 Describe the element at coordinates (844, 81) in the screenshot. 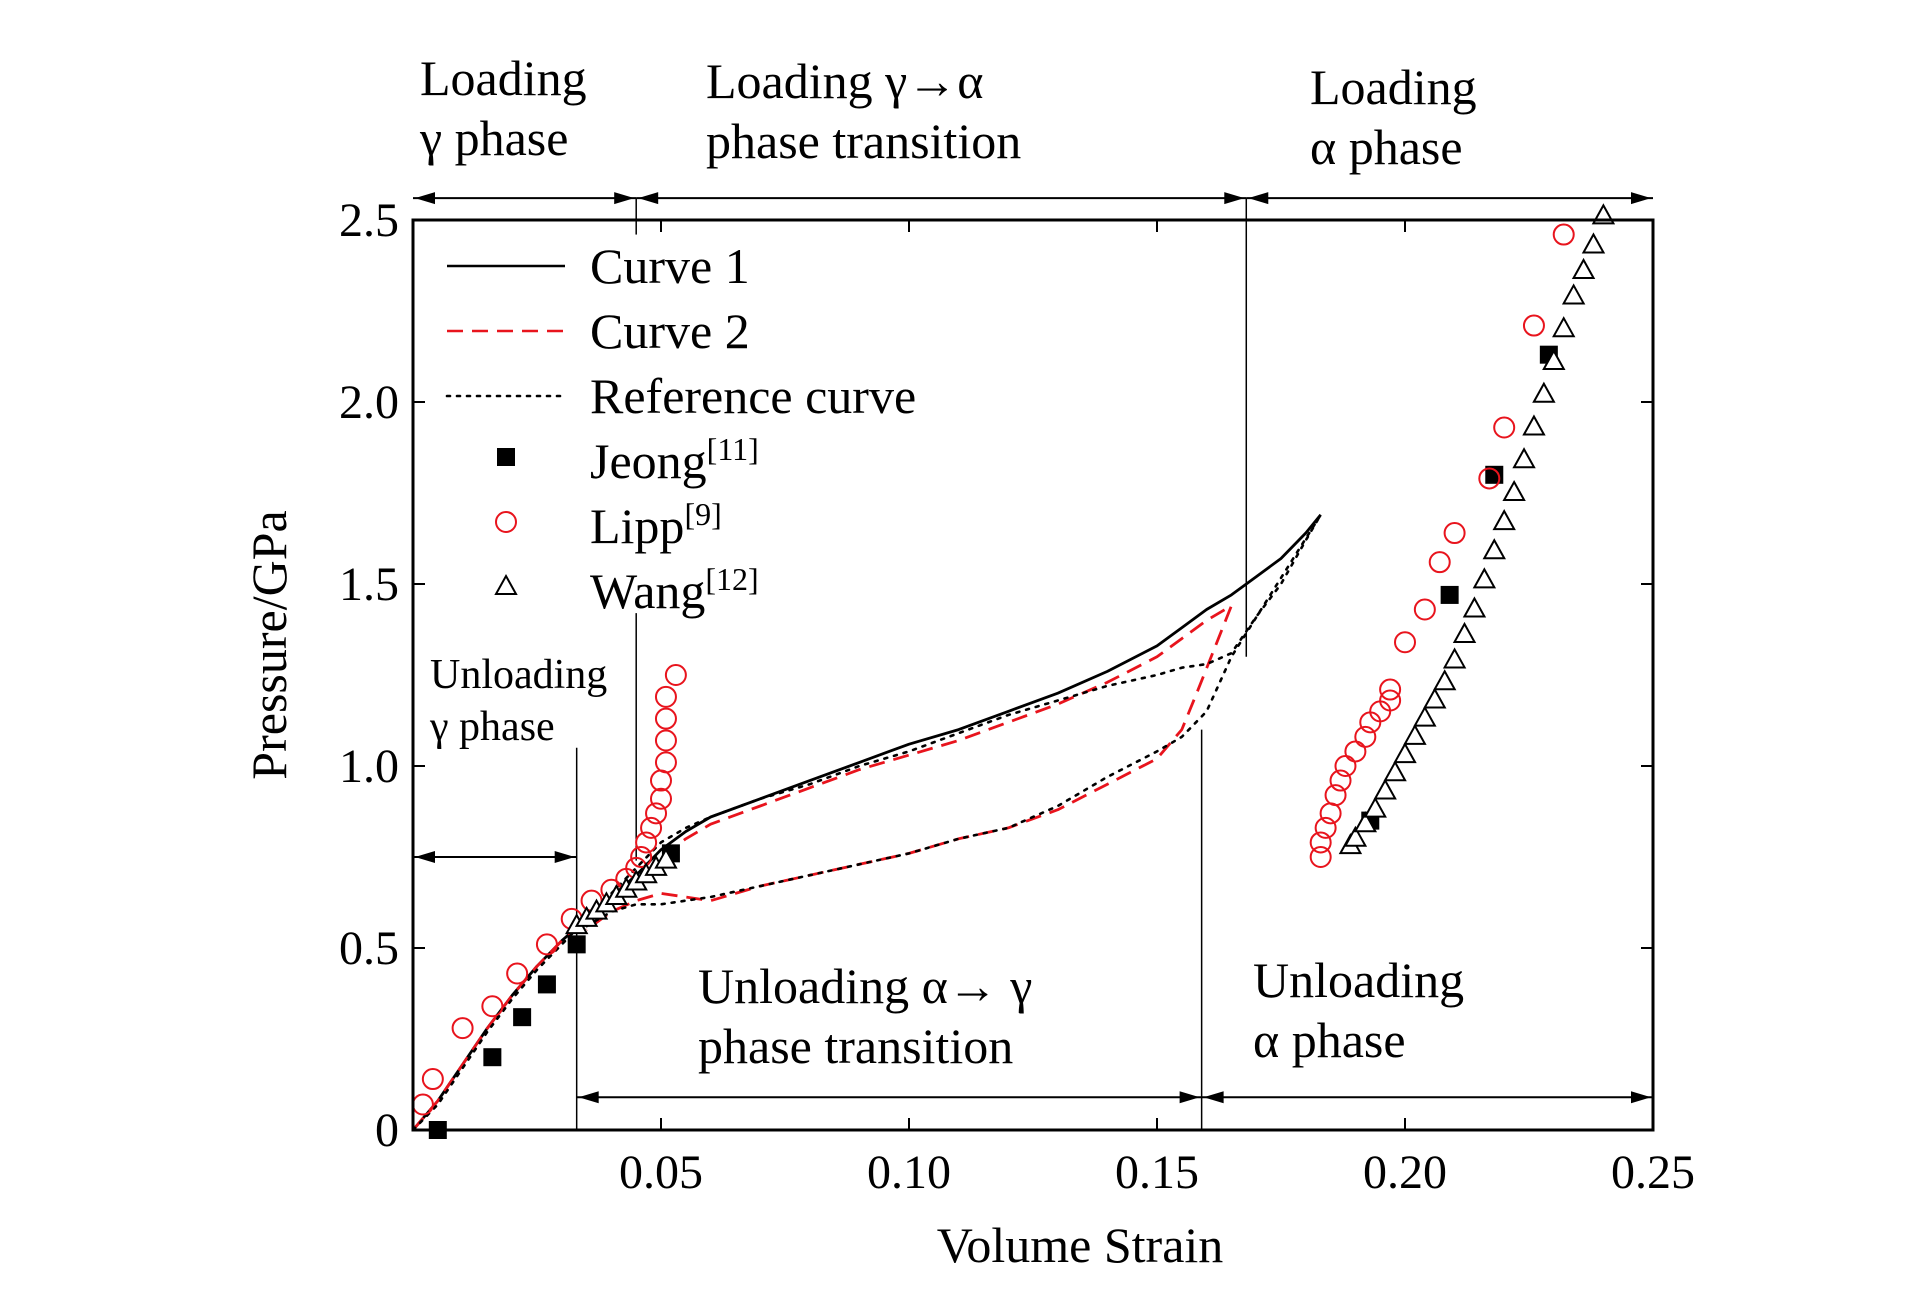

I see `loading-gamma-alpha-transition-label: Loading γ→α` at that location.